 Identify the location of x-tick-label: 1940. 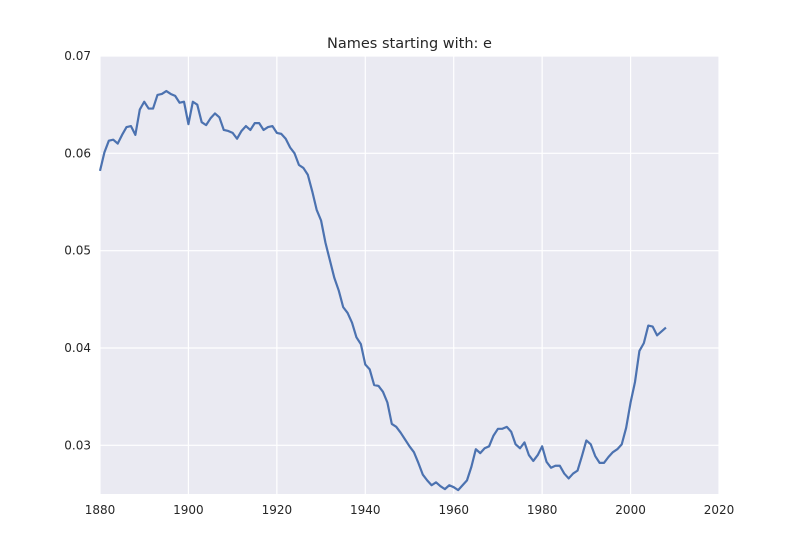
(365, 510).